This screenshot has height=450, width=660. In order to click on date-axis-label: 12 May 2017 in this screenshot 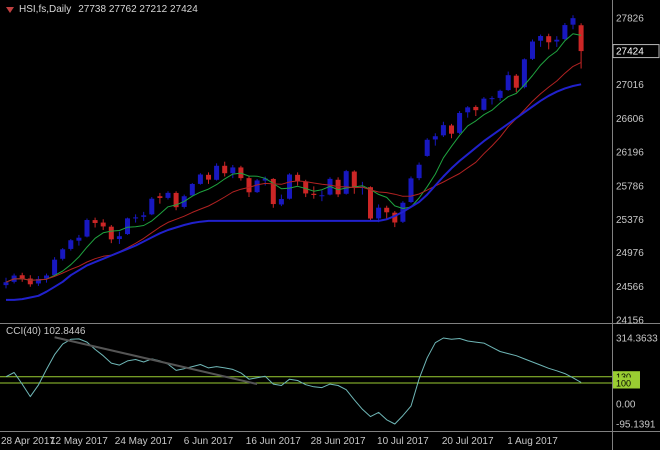, I will do `click(79, 441)`.